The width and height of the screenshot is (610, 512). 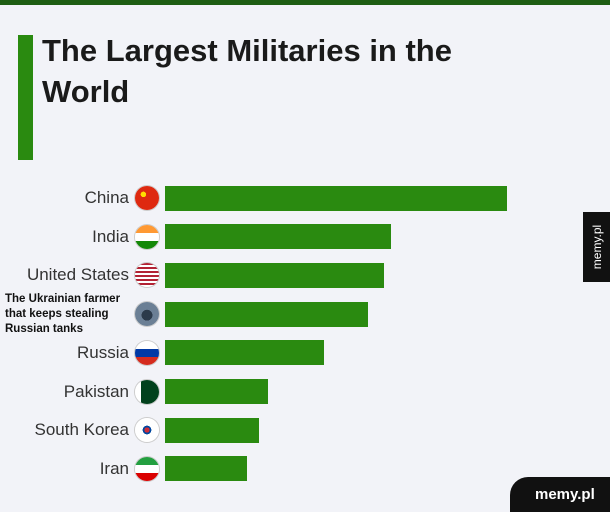 What do you see at coordinates (305, 2) in the screenshot?
I see `top-bar` at bounding box center [305, 2].